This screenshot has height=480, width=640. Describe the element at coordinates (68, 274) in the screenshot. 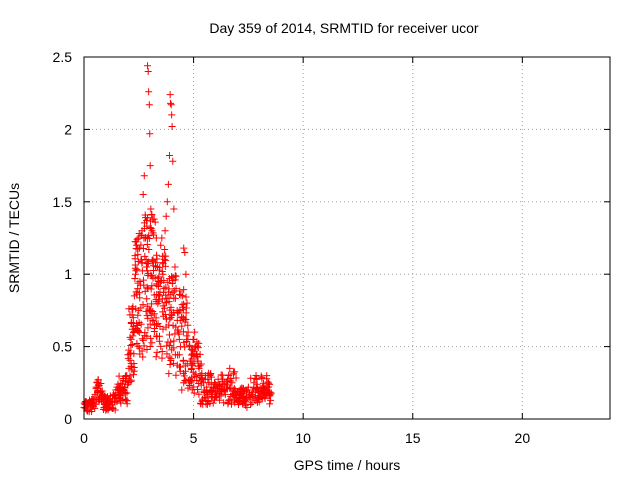

I see `y-tick-label: 1` at that location.